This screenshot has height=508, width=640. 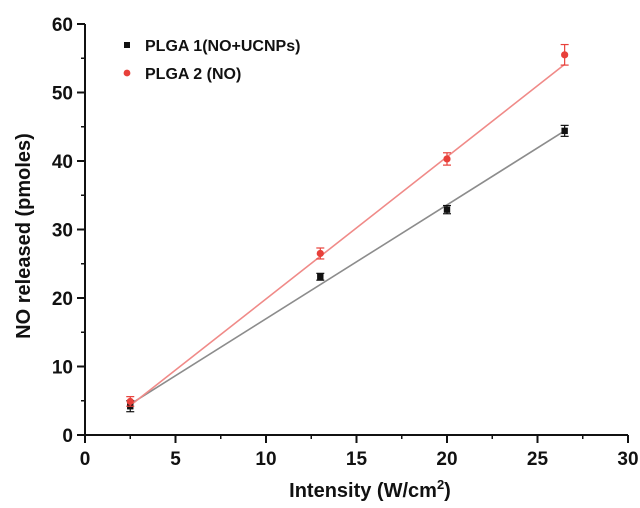 I want to click on x-tick-label-0: 0, so click(x=85, y=459).